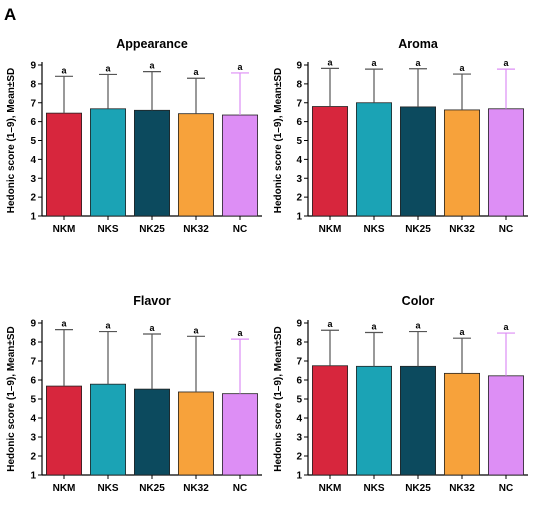 The height and width of the screenshot is (505, 550). I want to click on chart-title: Aroma, so click(418, 44).